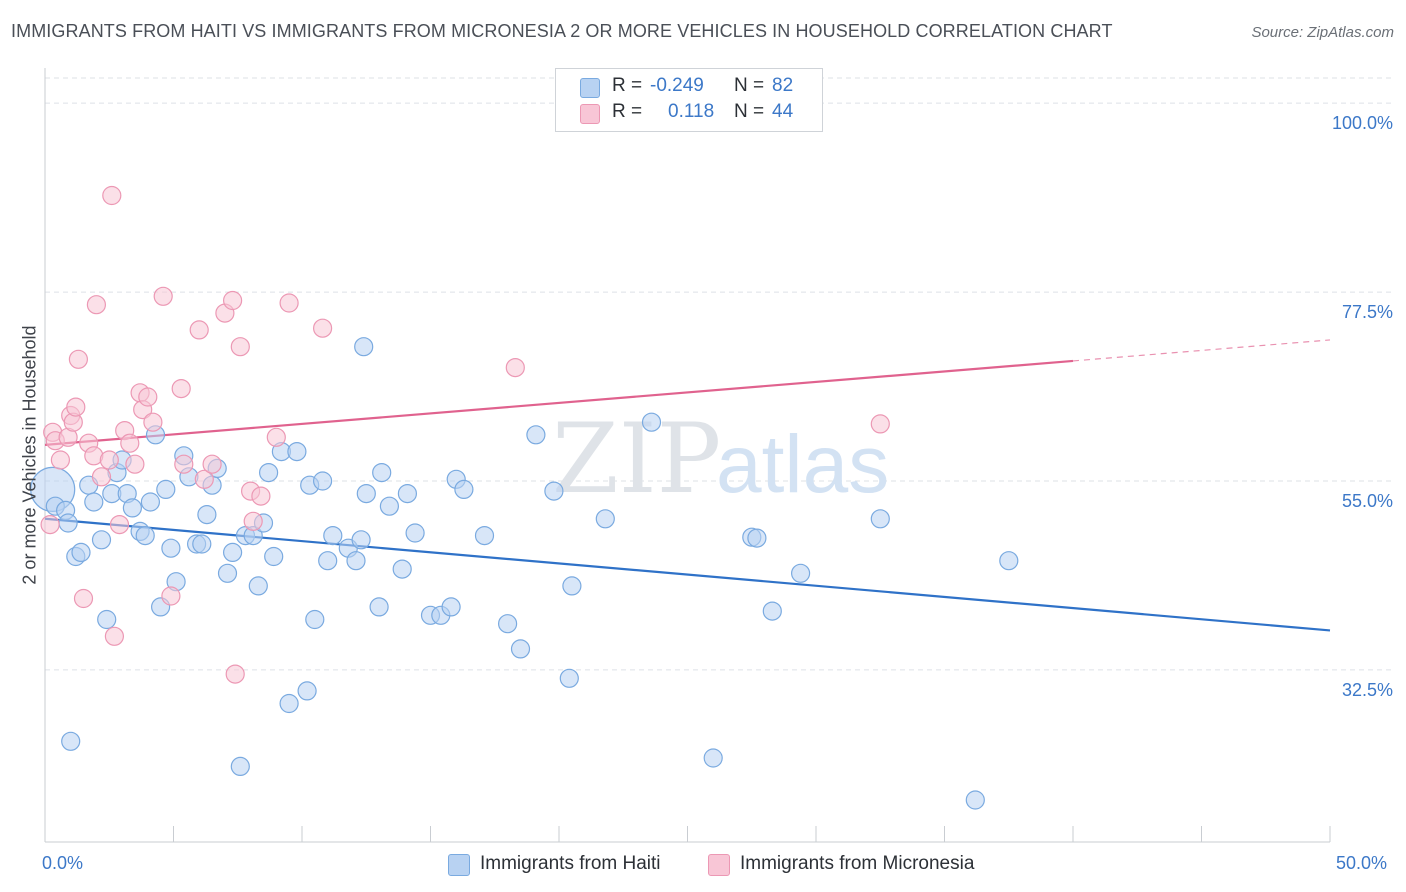 The height and width of the screenshot is (892, 1406). What do you see at coordinates (802, 464) in the screenshot?
I see `watermark-atlas: atlas` at bounding box center [802, 464].